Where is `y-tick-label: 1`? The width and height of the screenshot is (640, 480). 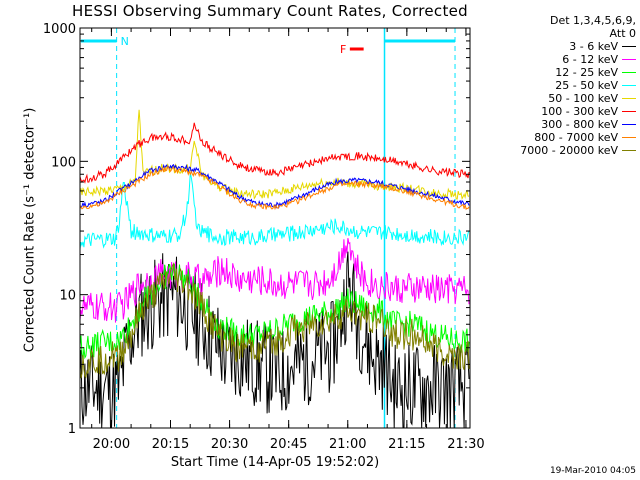
y-tick-label: 1 is located at coordinates (72, 429).